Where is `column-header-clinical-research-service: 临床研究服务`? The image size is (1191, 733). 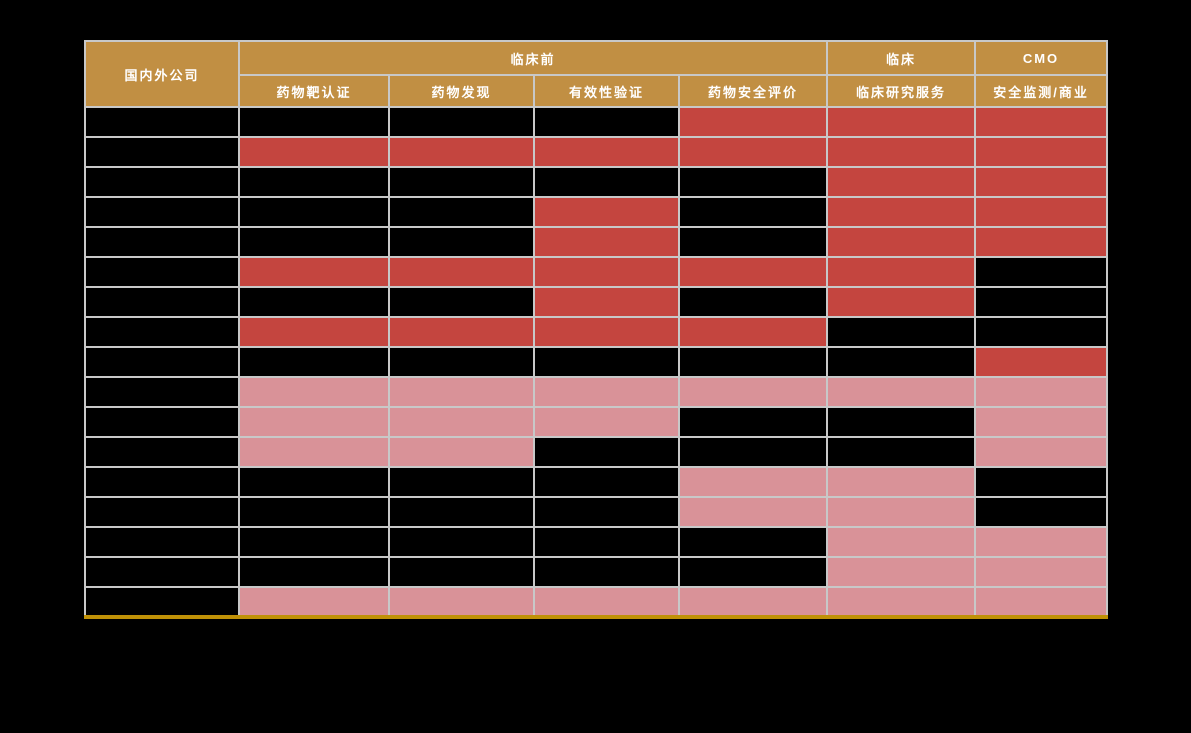 column-header-clinical-research-service: 临床研究服务 is located at coordinates (901, 91).